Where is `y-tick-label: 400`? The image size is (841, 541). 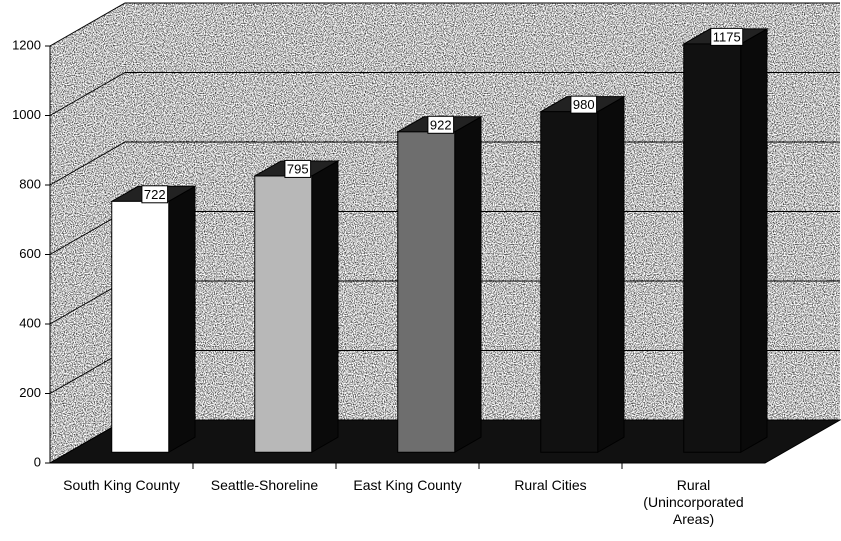
y-tick-label: 400 is located at coordinates (30, 322).